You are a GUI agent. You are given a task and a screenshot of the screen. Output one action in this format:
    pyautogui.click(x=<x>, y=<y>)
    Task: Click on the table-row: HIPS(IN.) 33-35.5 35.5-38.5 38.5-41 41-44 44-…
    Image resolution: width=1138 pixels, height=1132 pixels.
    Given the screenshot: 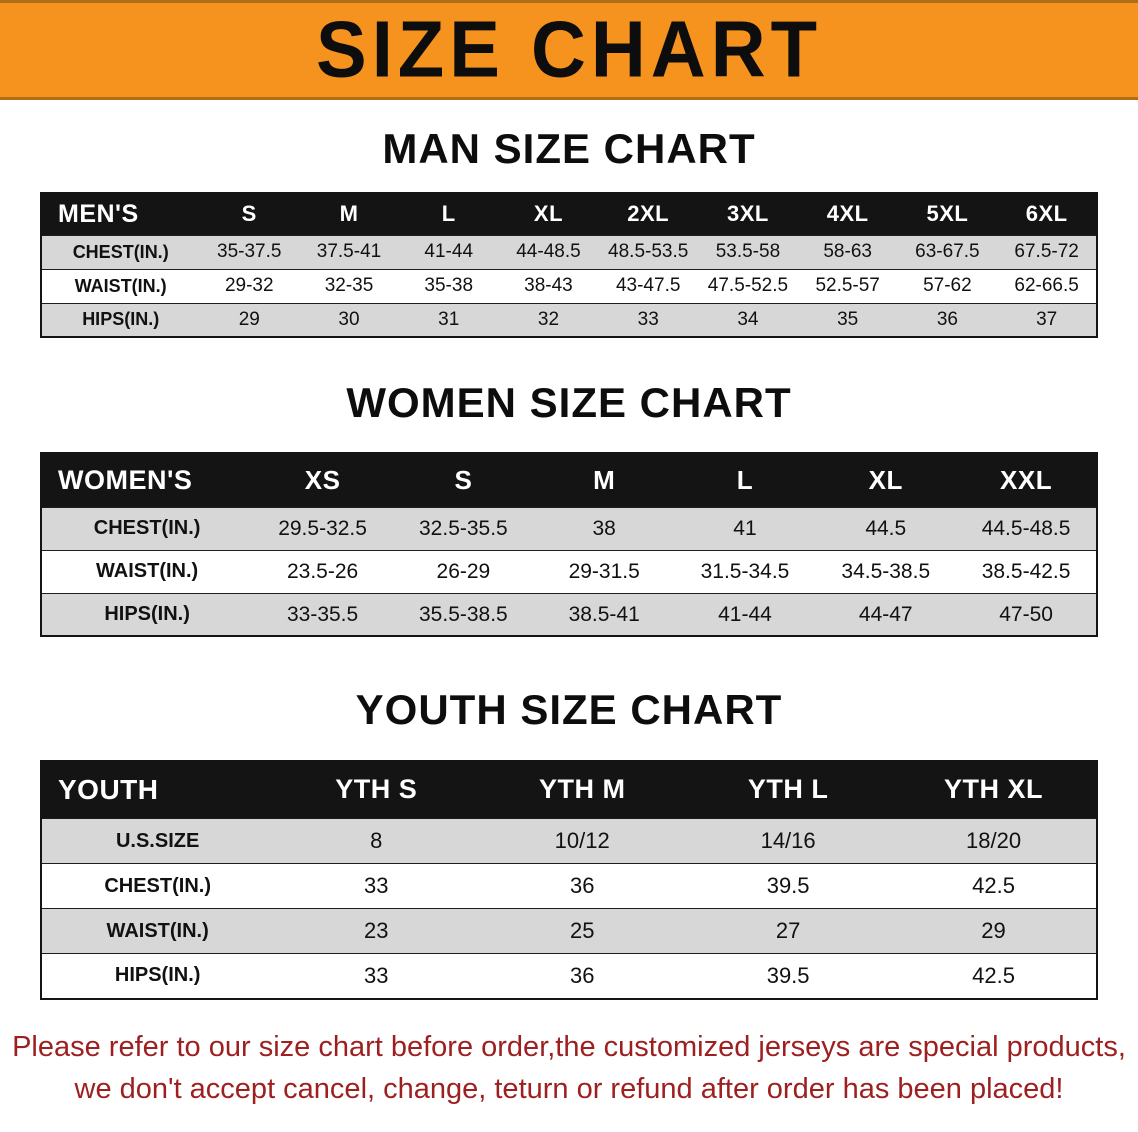 What is the action you would take?
    pyautogui.click(x=569, y=614)
    